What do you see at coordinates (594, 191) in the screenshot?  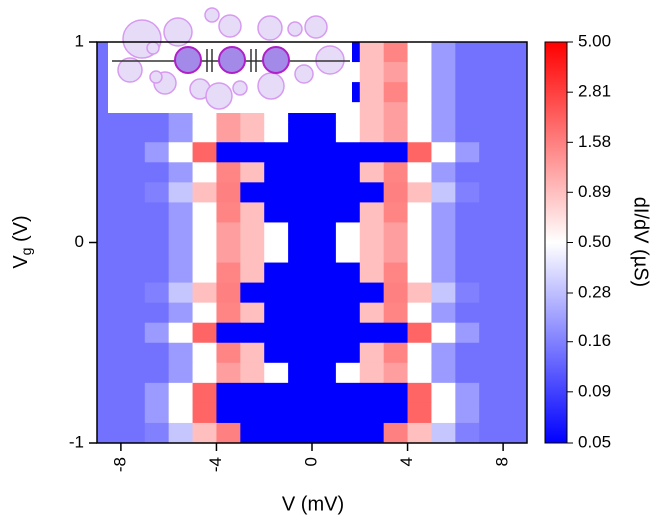 I see `colorbar-tick-label: 0.89` at bounding box center [594, 191].